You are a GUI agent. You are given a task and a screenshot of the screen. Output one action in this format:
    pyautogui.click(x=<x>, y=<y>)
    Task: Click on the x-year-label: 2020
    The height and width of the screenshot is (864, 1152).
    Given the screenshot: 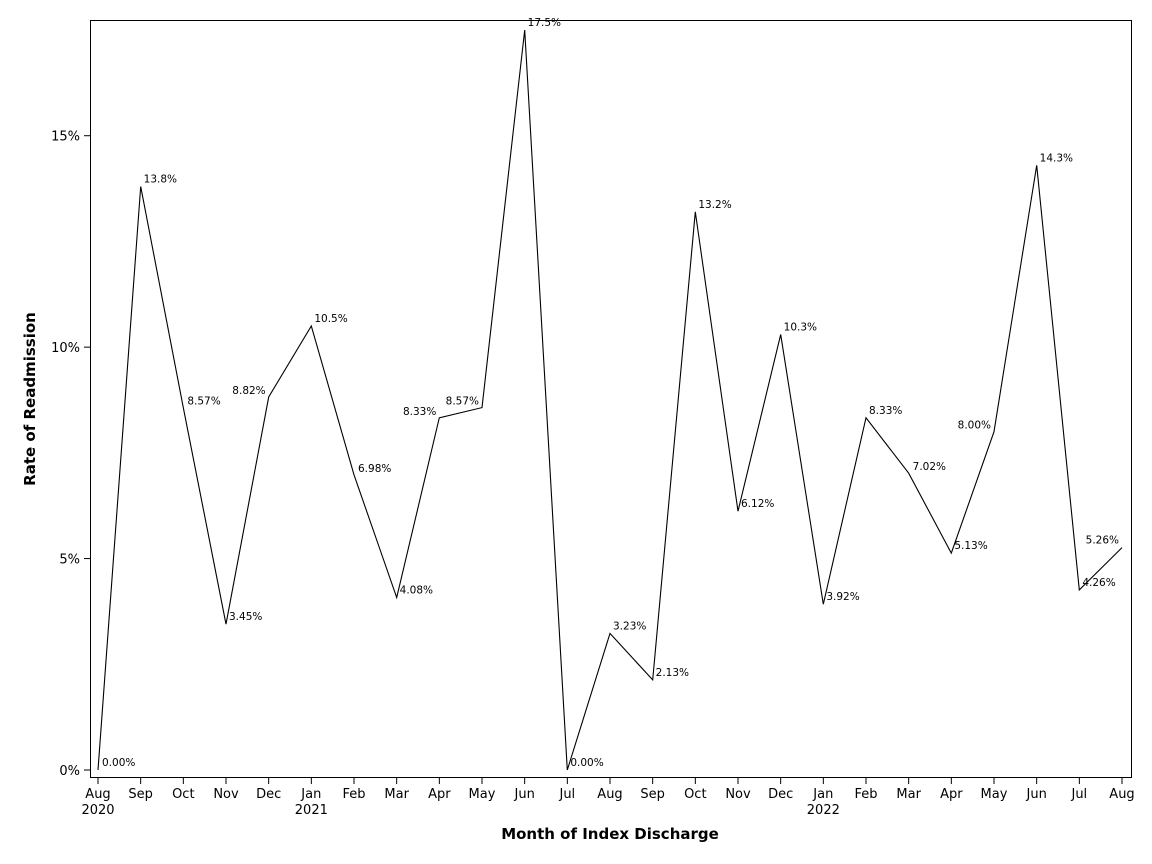 What is the action you would take?
    pyautogui.click(x=97, y=810)
    